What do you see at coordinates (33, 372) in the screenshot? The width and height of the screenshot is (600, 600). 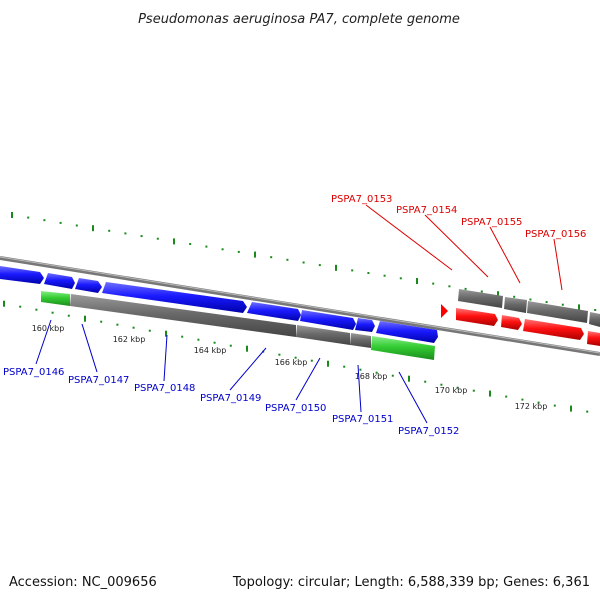 I see `gene-label: PSPA7_0146` at bounding box center [33, 372].